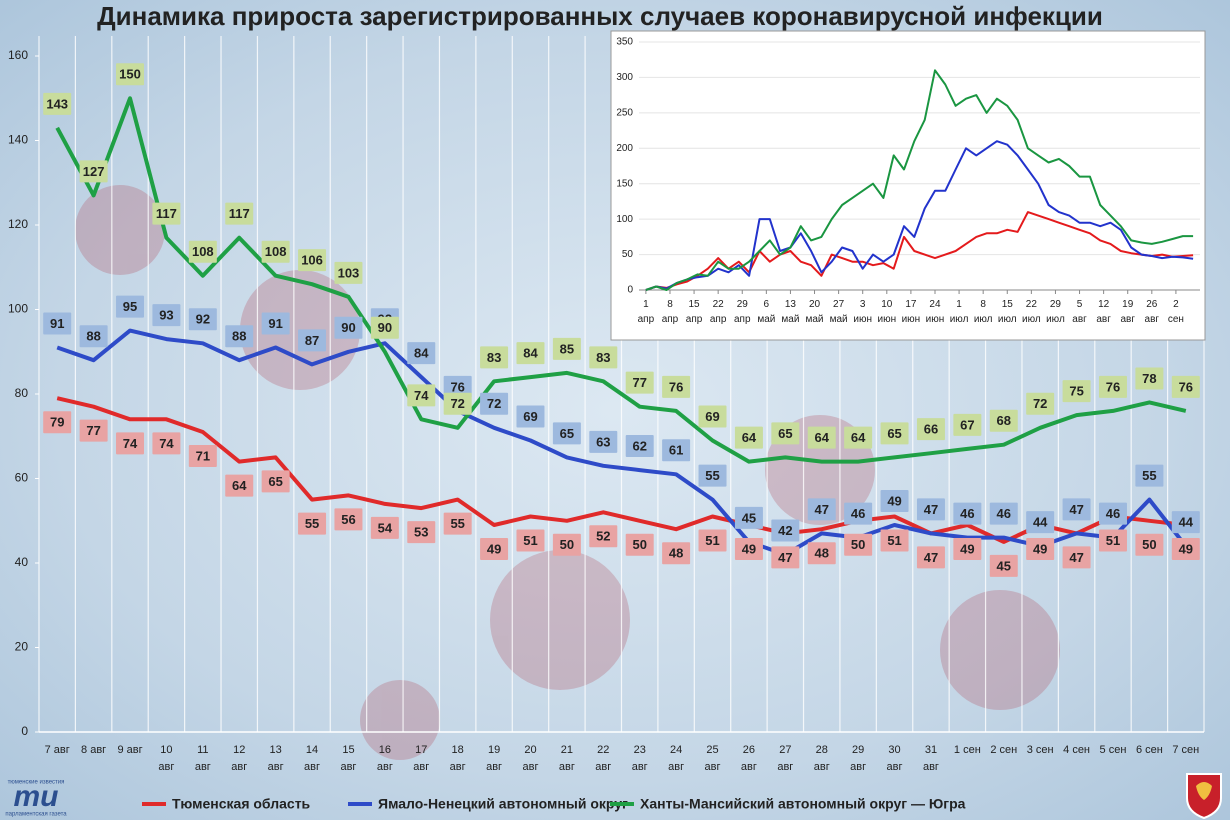 The image size is (1230, 820). I want to click on value-label: 76, so click(457, 386).